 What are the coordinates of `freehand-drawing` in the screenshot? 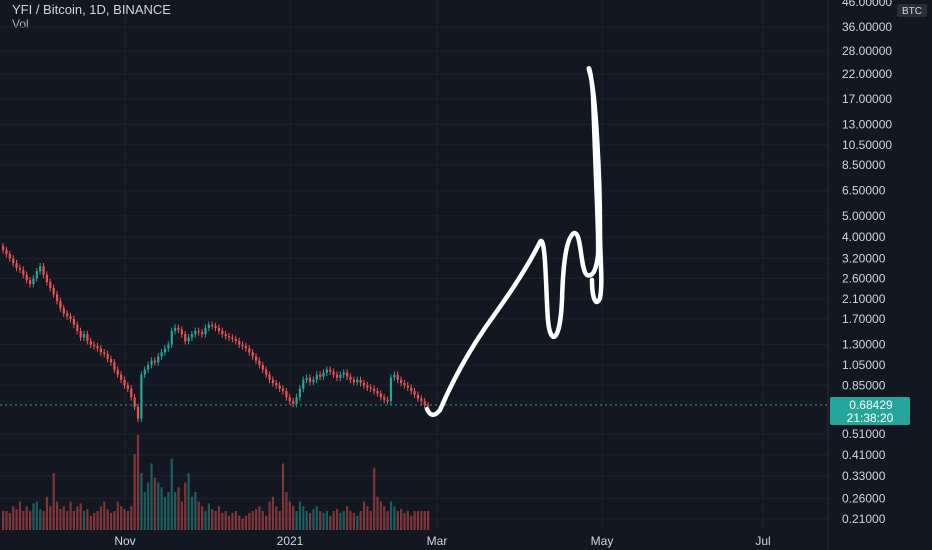 It's located at (514, 241).